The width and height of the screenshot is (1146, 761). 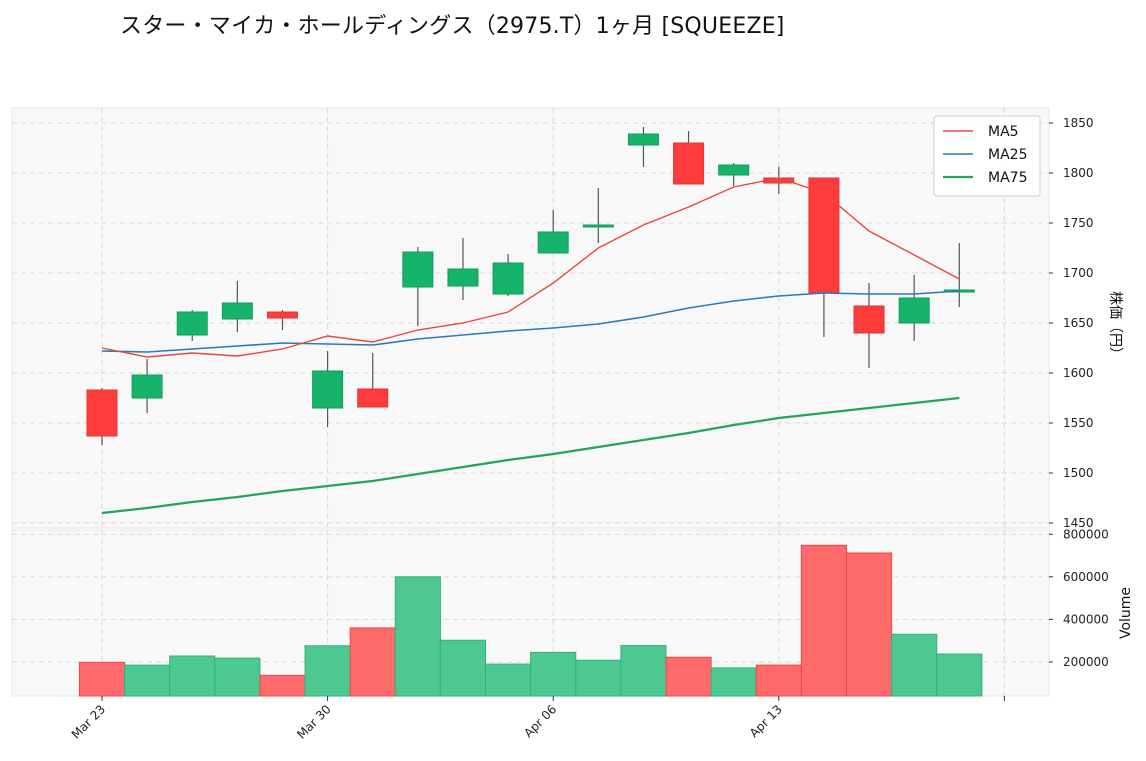 I want to click on chart-title: スター・マイカ・ホールディングス（2975.T）1ヶ月 [SQUEEZE], so click(x=452, y=26).